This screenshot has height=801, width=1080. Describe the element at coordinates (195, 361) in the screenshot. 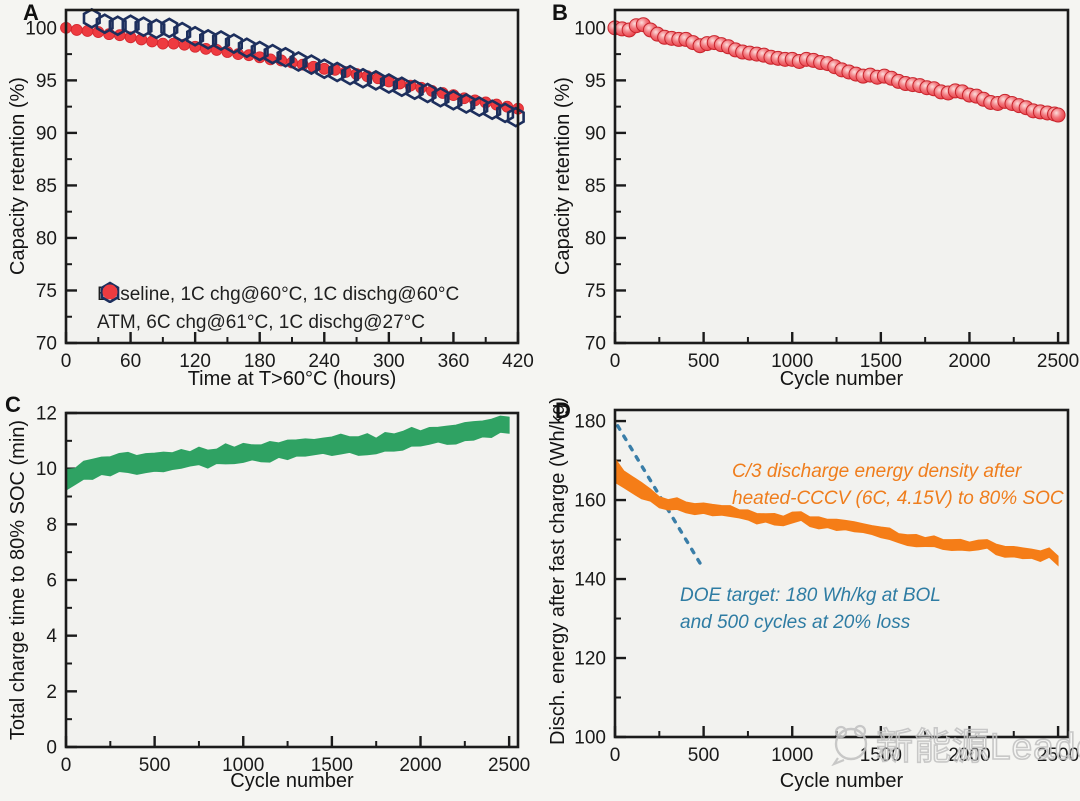

I see `x-tick-label: 120` at that location.